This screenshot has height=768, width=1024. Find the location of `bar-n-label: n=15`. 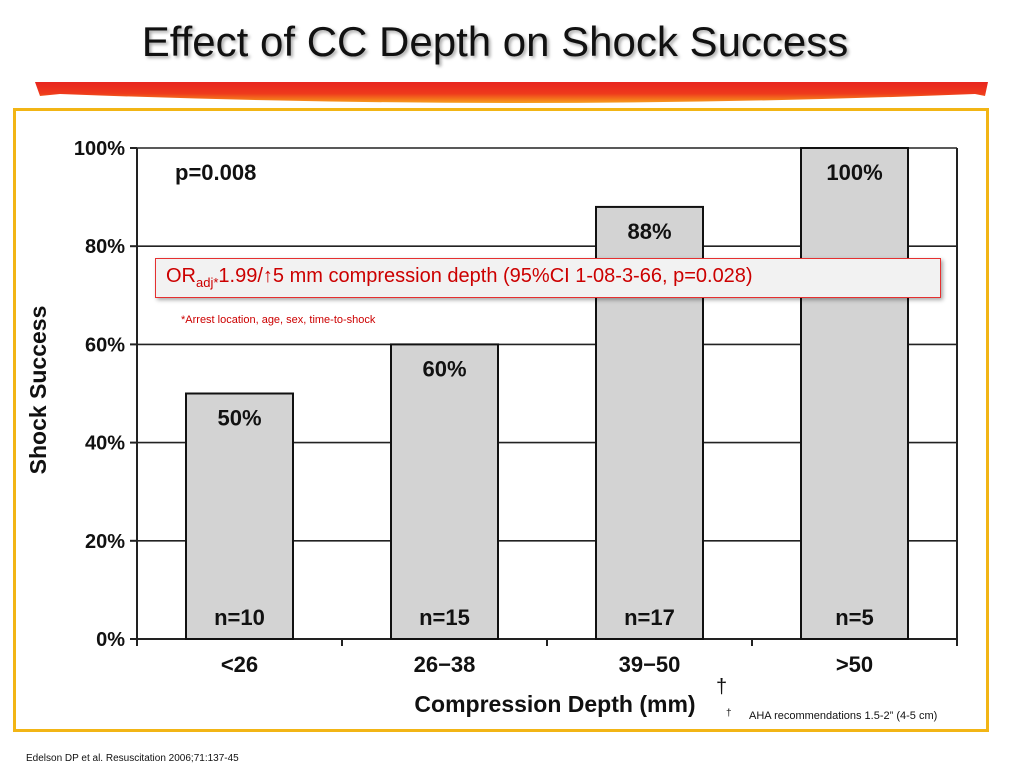

bar-n-label: n=15 is located at coordinates (444, 617).